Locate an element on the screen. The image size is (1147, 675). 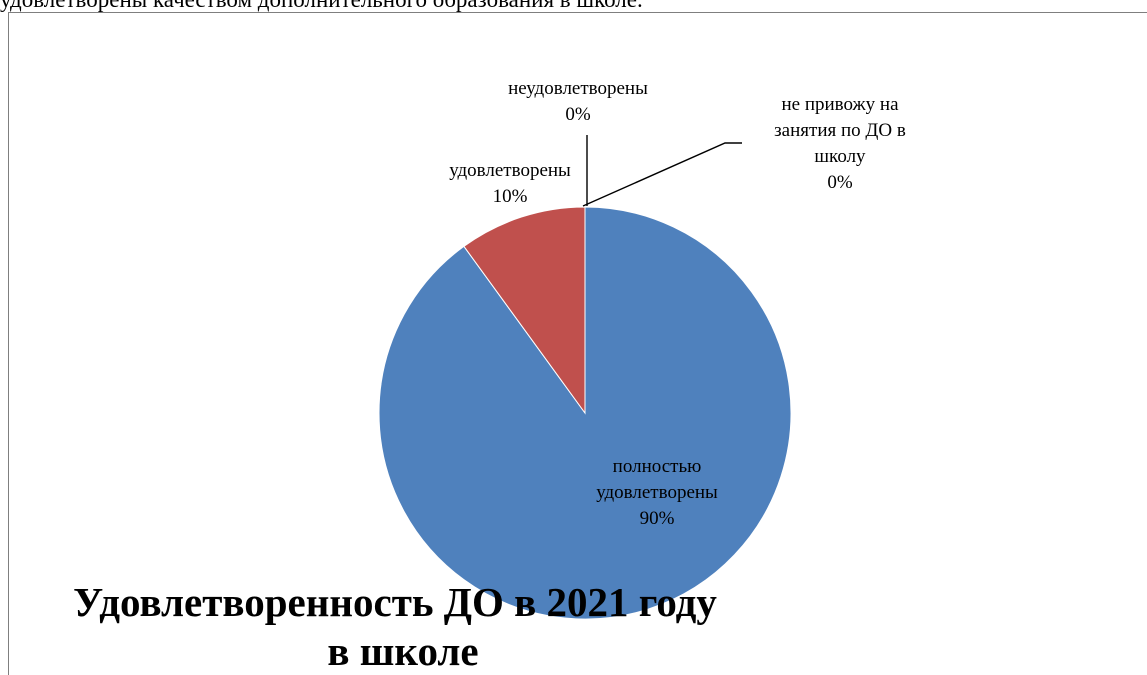
slice-percent-label-1: 10% is located at coordinates (510, 196).